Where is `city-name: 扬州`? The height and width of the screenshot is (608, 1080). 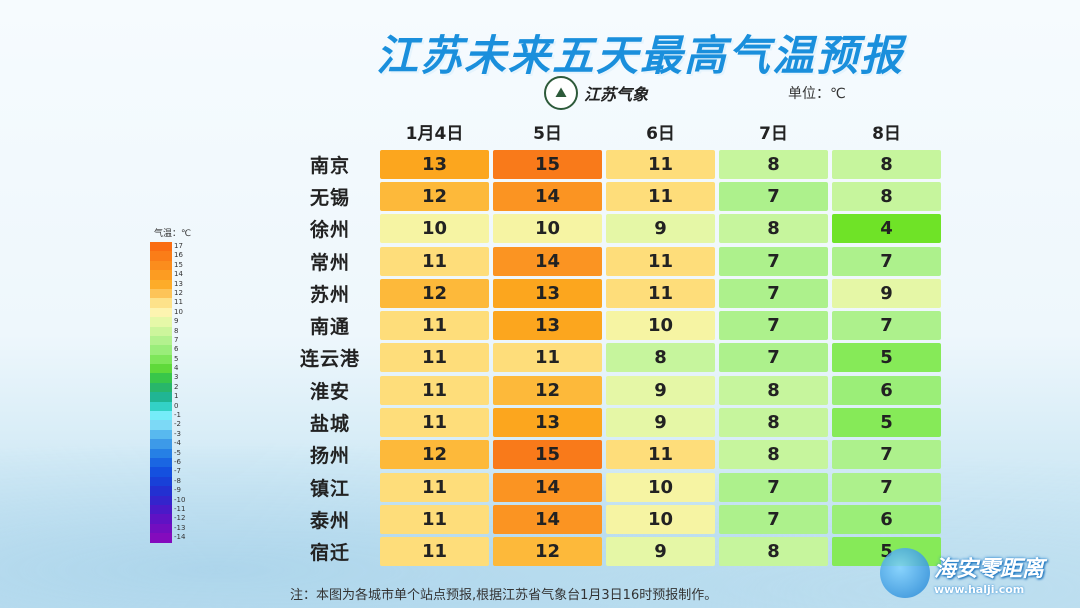
city-name: 扬州 is located at coordinates (329, 456).